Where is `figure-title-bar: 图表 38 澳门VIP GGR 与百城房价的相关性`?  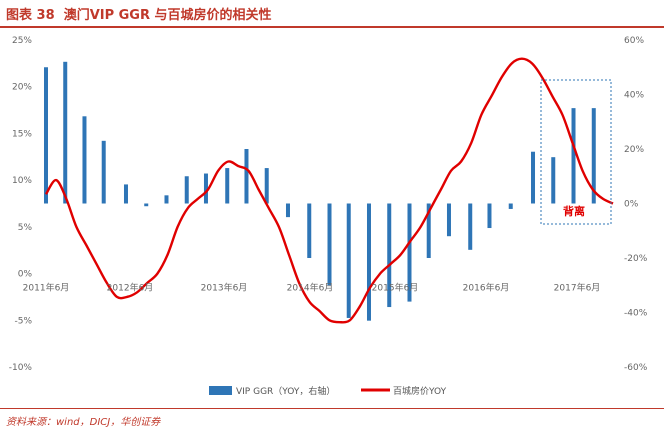
figure-title-bar: 图表 38 澳门VIP GGR 与百城房价的相关性 is located at coordinates (332, 14).